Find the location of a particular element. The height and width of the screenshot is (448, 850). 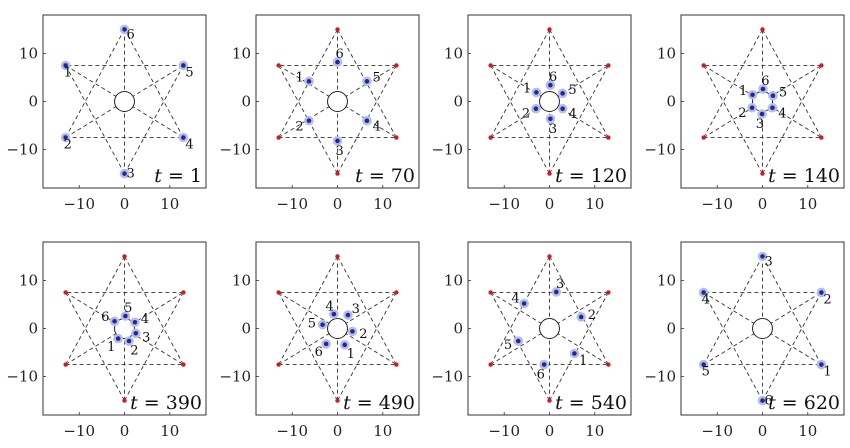

time-label: t = 120 is located at coordinates (591, 176).